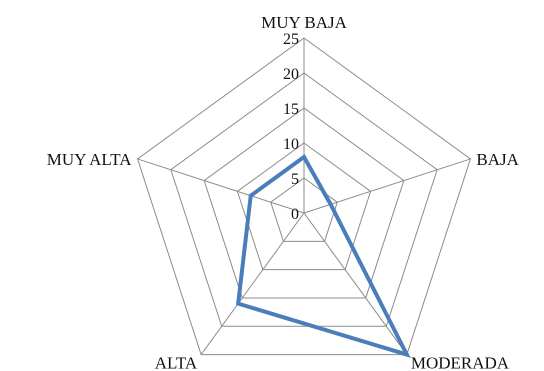 This screenshot has height=371, width=544. I want to click on spoke-muy-alta, so click(221, 186).